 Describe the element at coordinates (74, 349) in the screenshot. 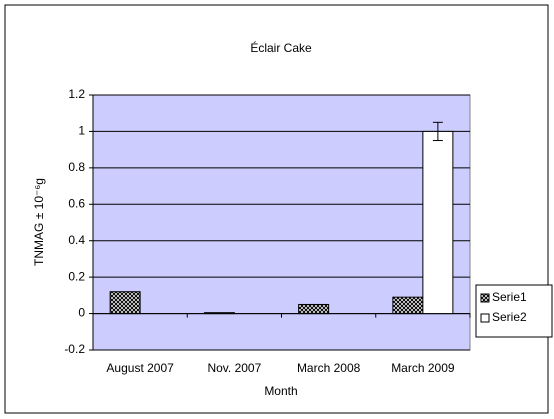

I see `y-tick-label: -0.2` at that location.